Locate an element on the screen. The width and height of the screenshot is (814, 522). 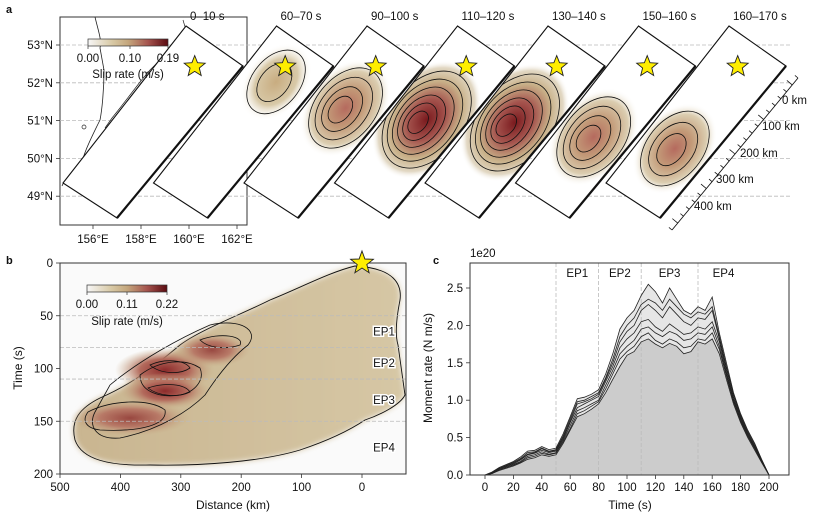
panel-b-xtick: 300 is located at coordinates (180, 488).